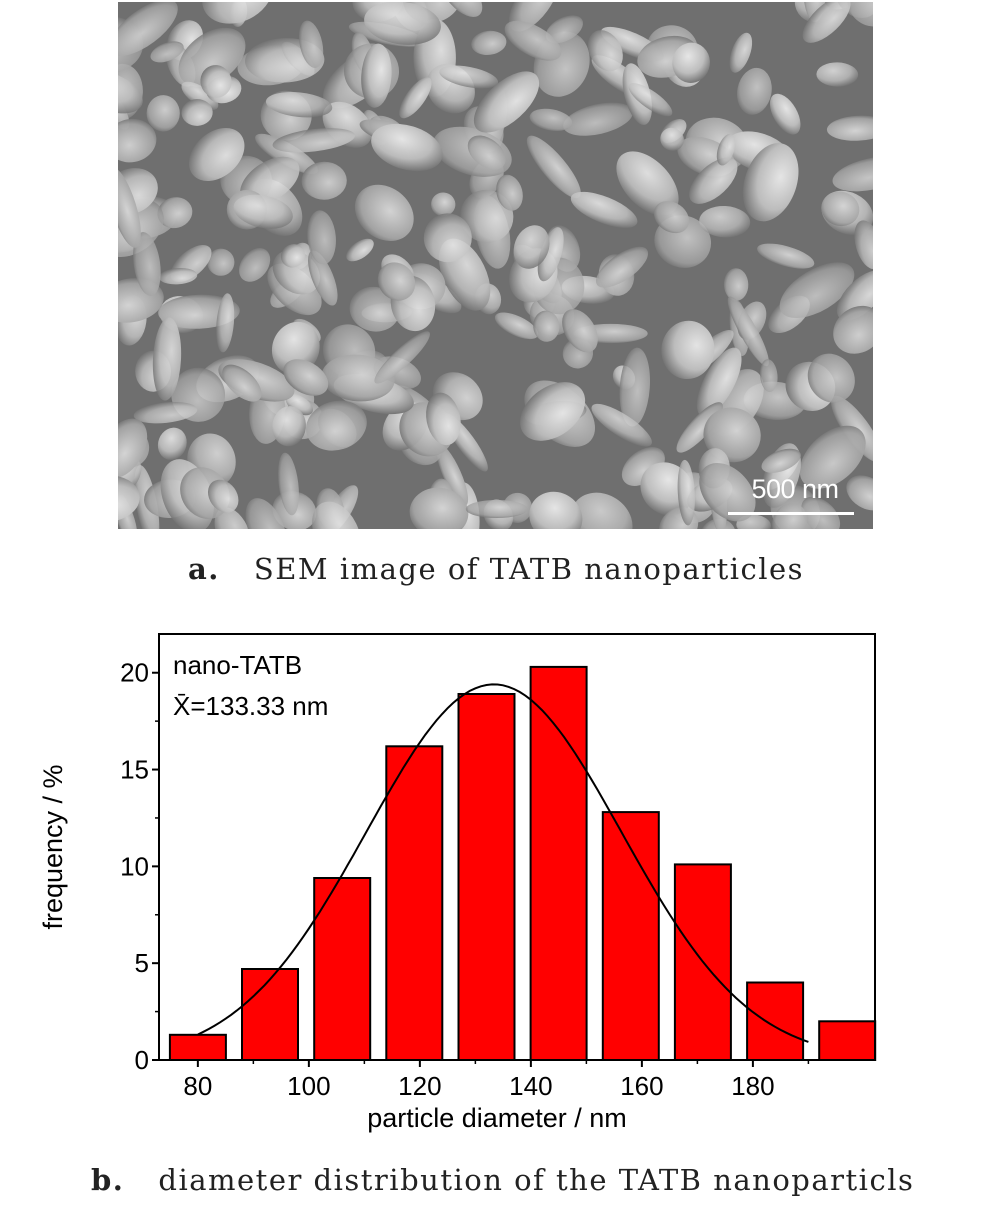  Describe the element at coordinates (134, 770) in the screenshot. I see `y-tick-label: 15` at that location.